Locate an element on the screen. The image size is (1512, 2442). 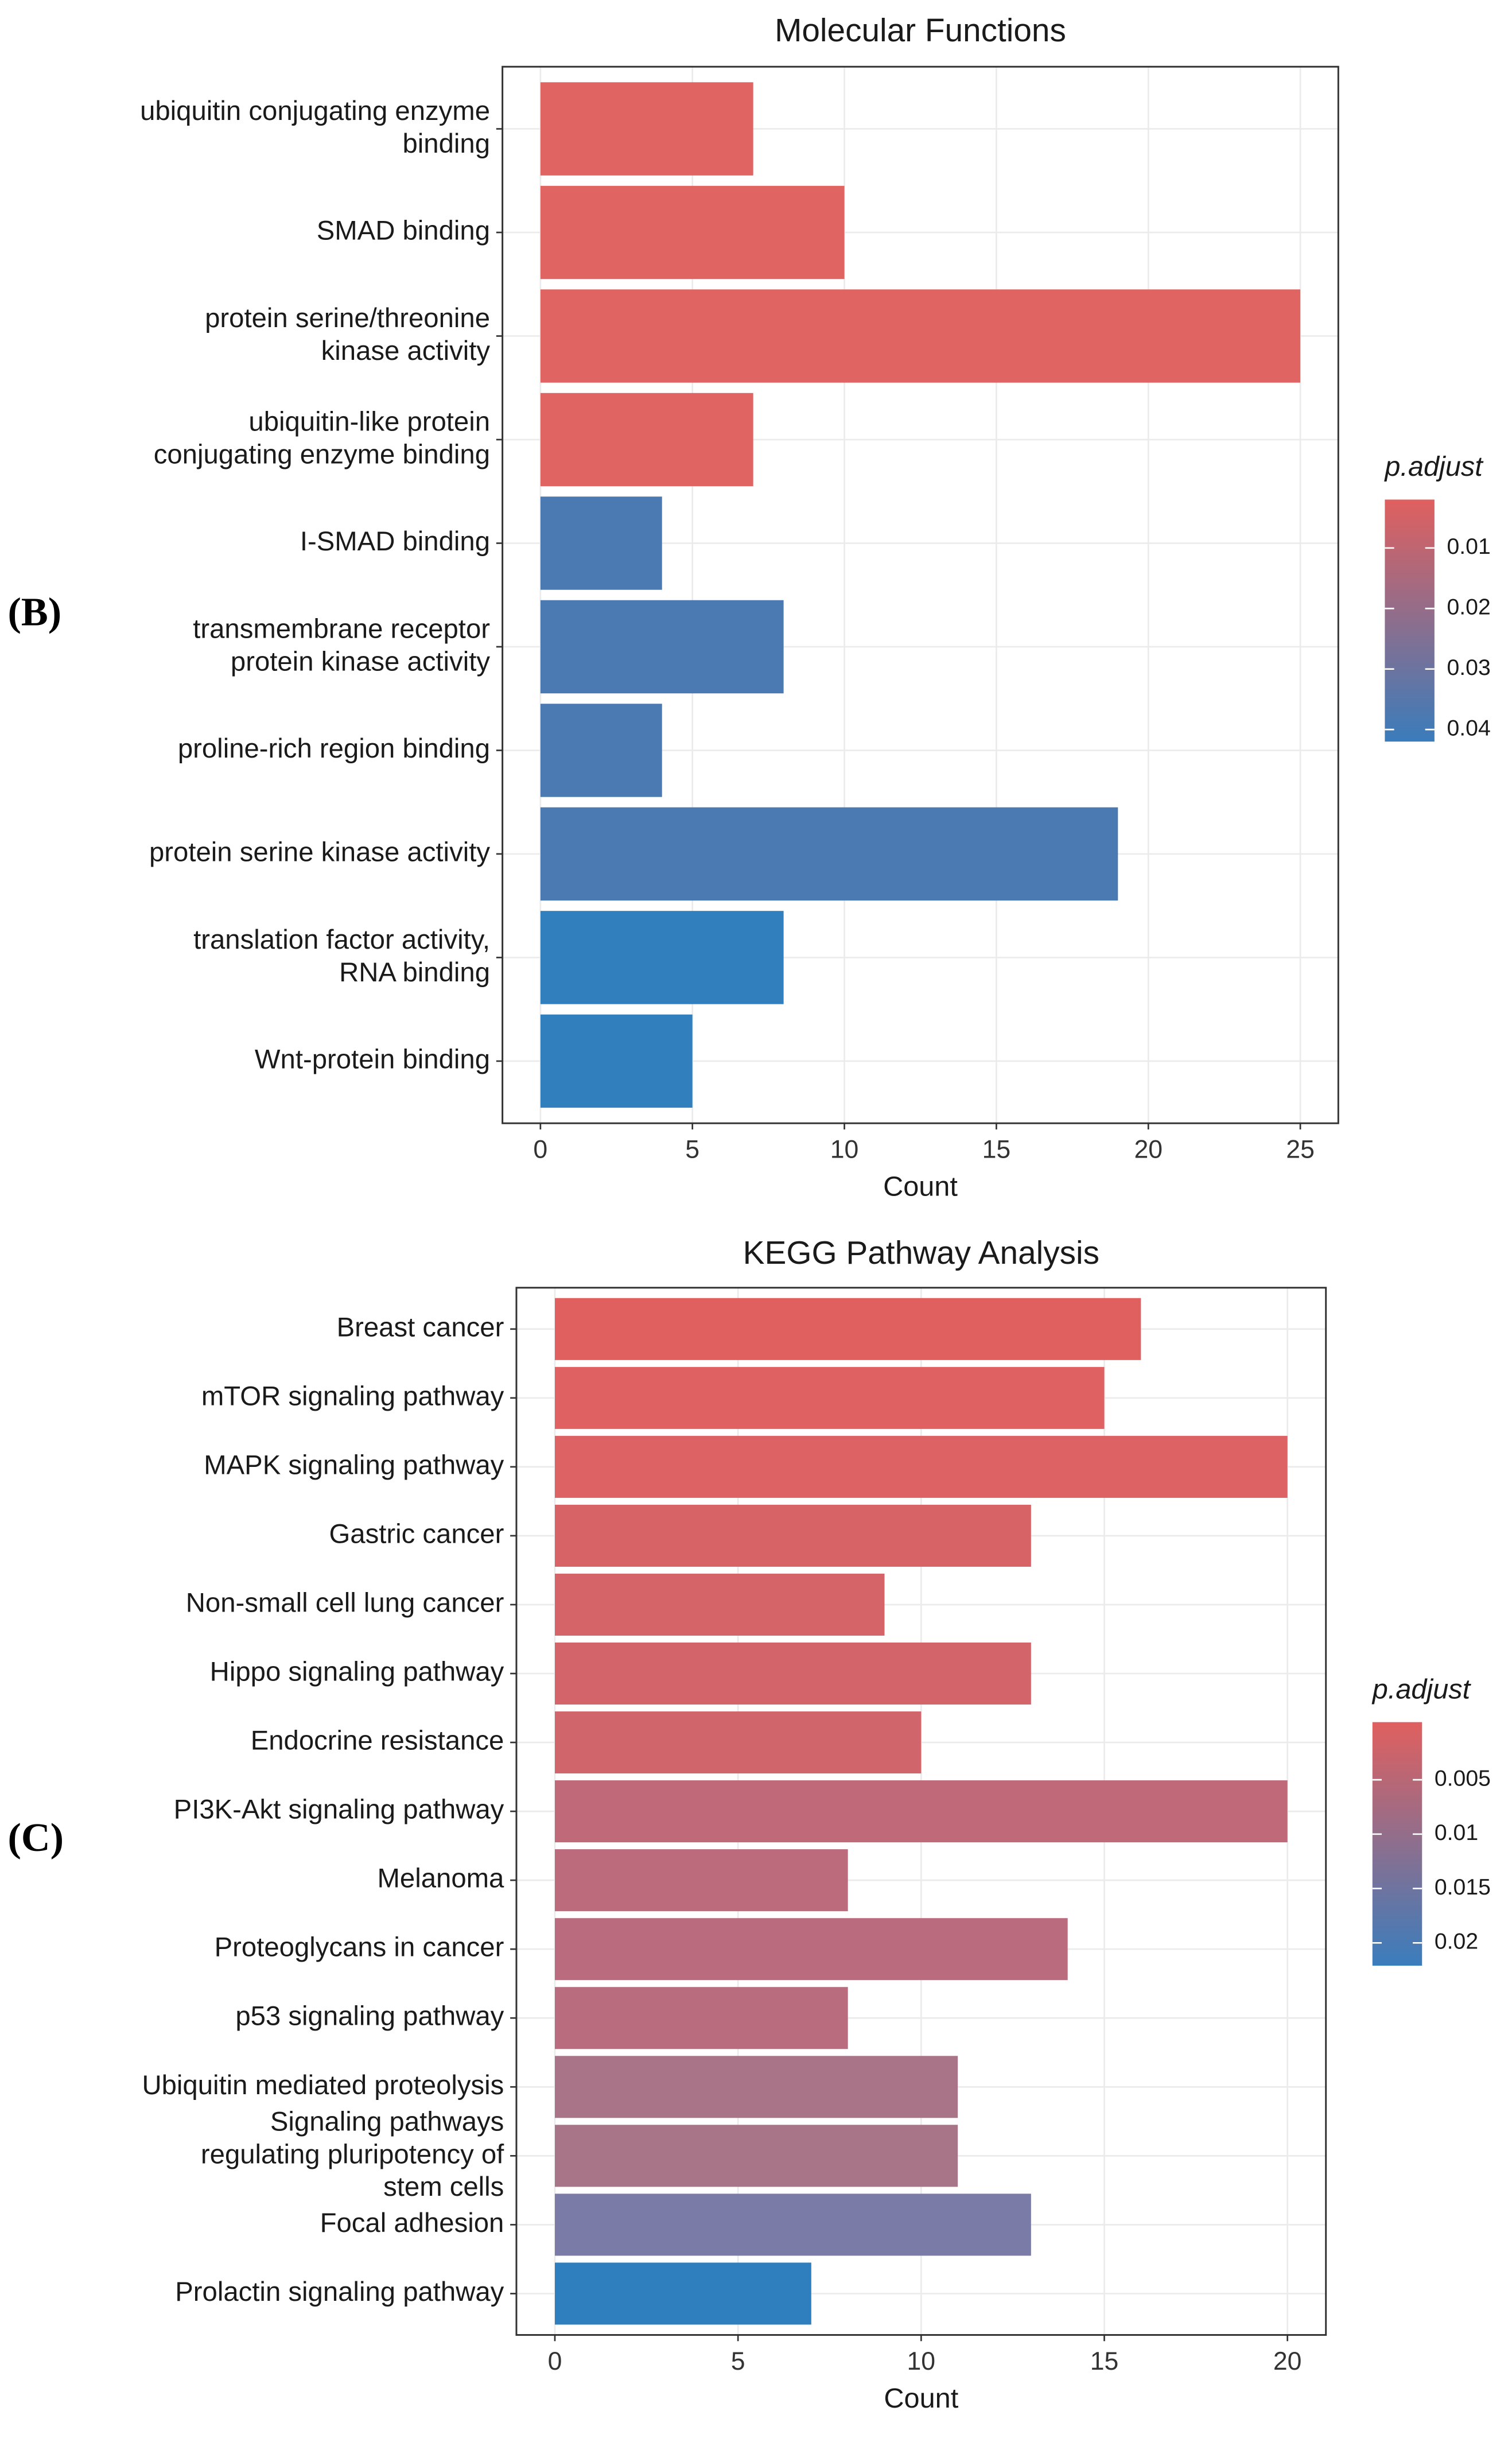
panel-label: (B) is located at coordinates (35, 611).